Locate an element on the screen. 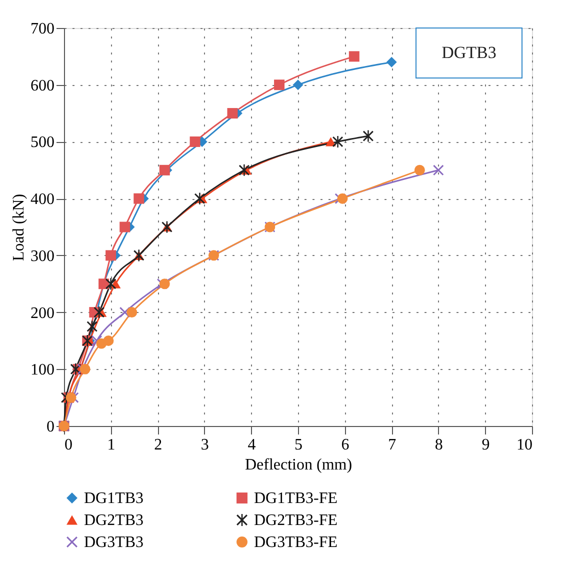  y-tick-label: 100 is located at coordinates (42, 370).